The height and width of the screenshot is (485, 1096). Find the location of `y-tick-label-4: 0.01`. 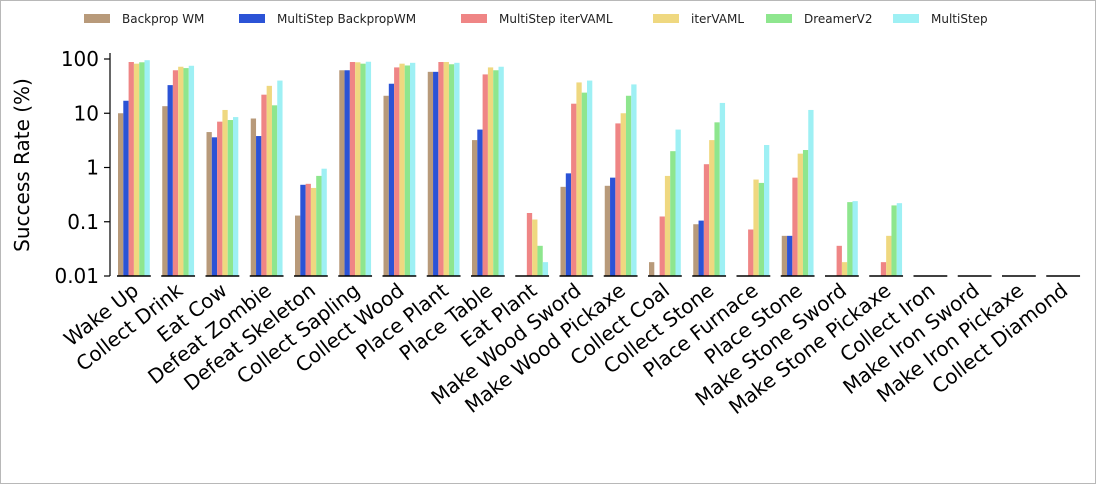

y-tick-label-4: 0.01 is located at coordinates (76, 276).